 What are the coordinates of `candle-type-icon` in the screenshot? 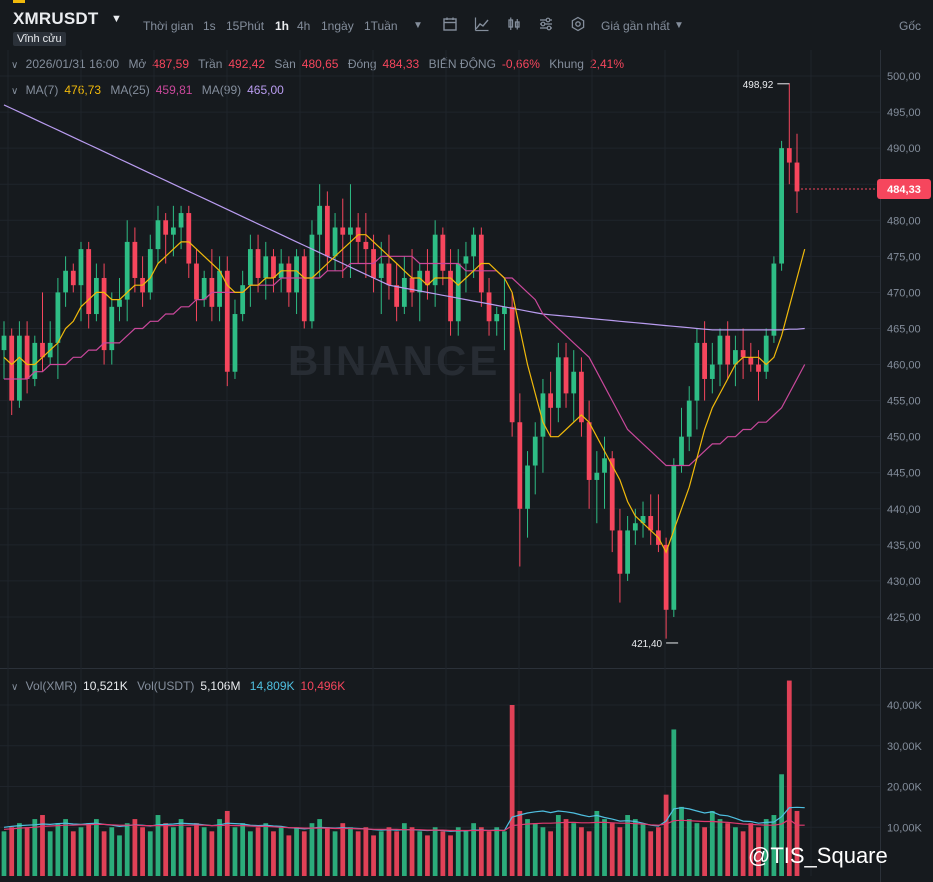 It's located at (514, 24).